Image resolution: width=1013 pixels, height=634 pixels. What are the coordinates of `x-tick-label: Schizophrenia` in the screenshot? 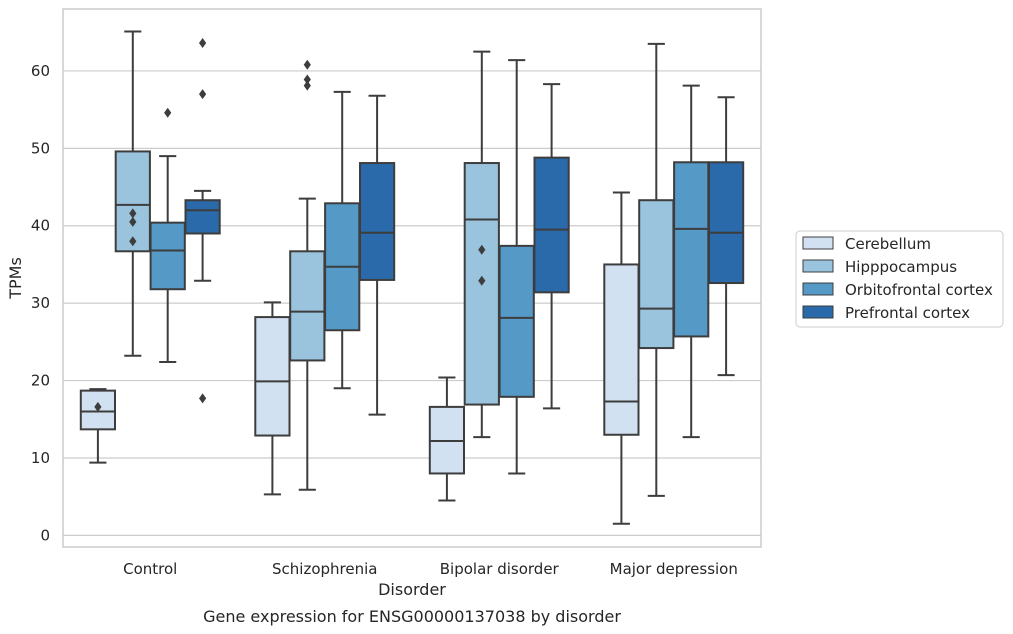 It's located at (324, 569).